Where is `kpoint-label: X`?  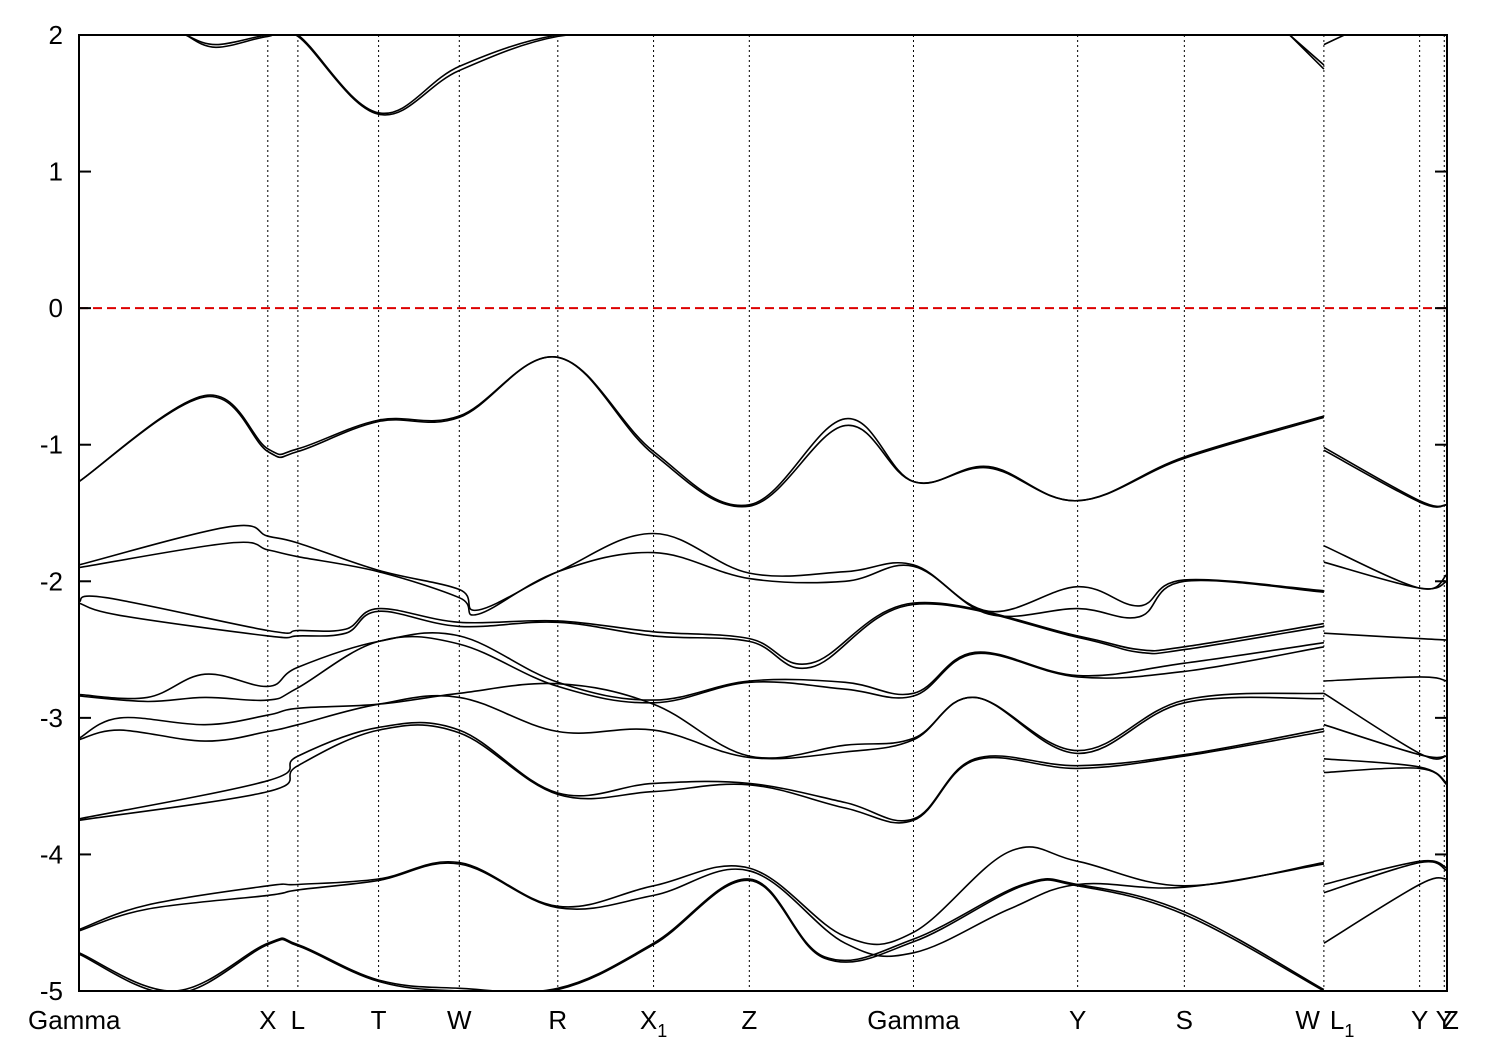 kpoint-label: X is located at coordinates (267, 1020).